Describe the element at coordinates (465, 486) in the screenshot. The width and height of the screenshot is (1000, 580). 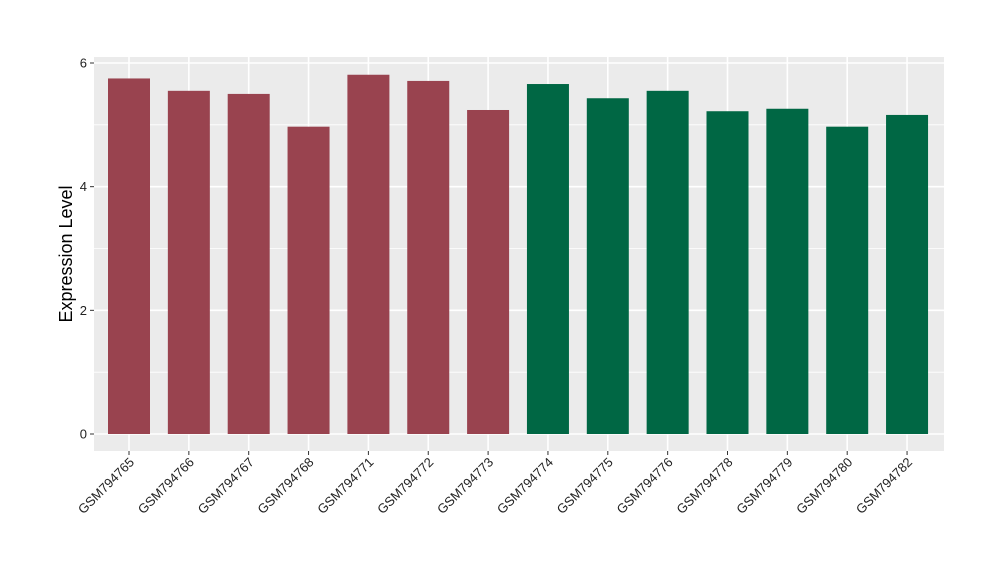
I see `x-tick-label: GSM794773` at that location.